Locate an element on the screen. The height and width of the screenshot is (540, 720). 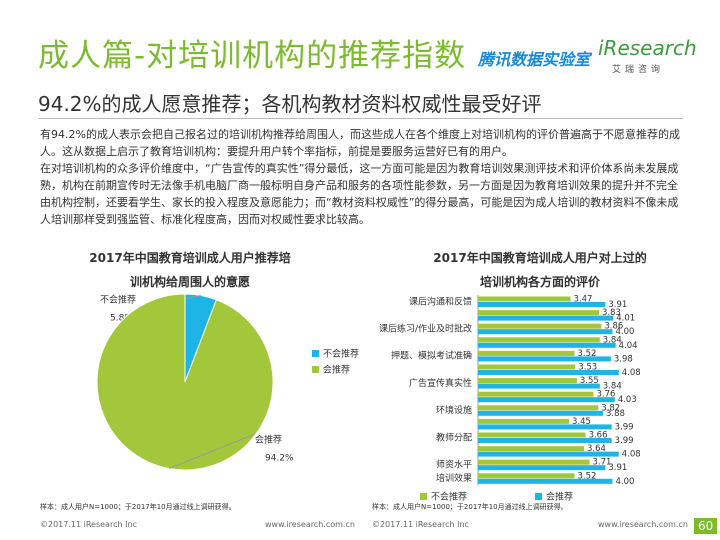
value-label: 3.47 is located at coordinates (583, 300).